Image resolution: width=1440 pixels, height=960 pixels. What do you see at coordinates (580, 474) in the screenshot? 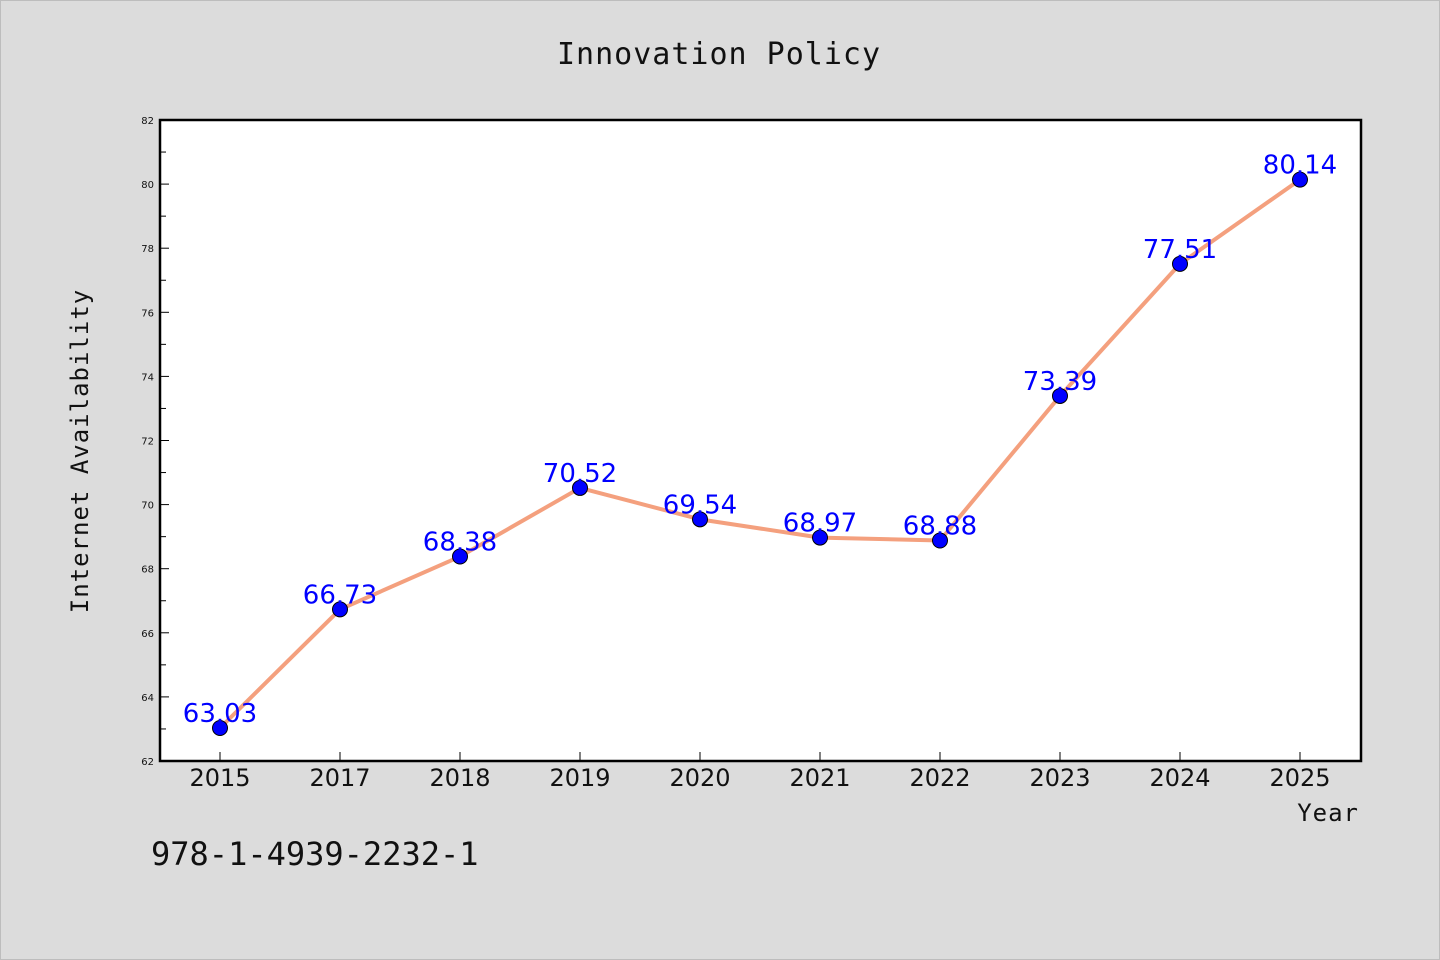
I see `data-label: 70.52` at bounding box center [580, 474].